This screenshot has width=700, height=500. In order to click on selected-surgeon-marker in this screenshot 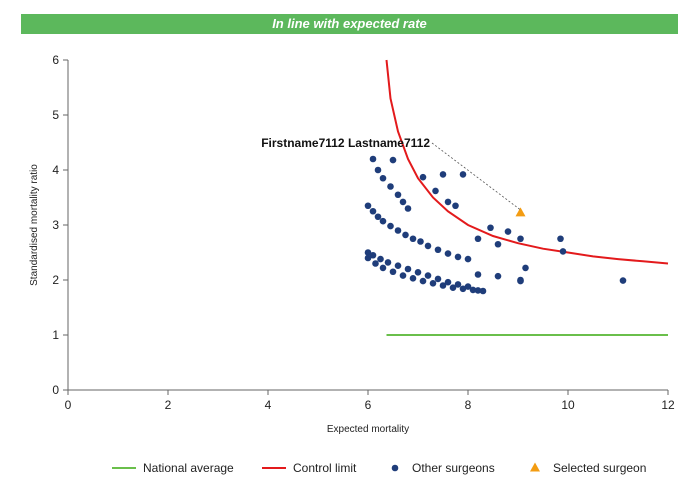, I will do `click(520, 212)`.